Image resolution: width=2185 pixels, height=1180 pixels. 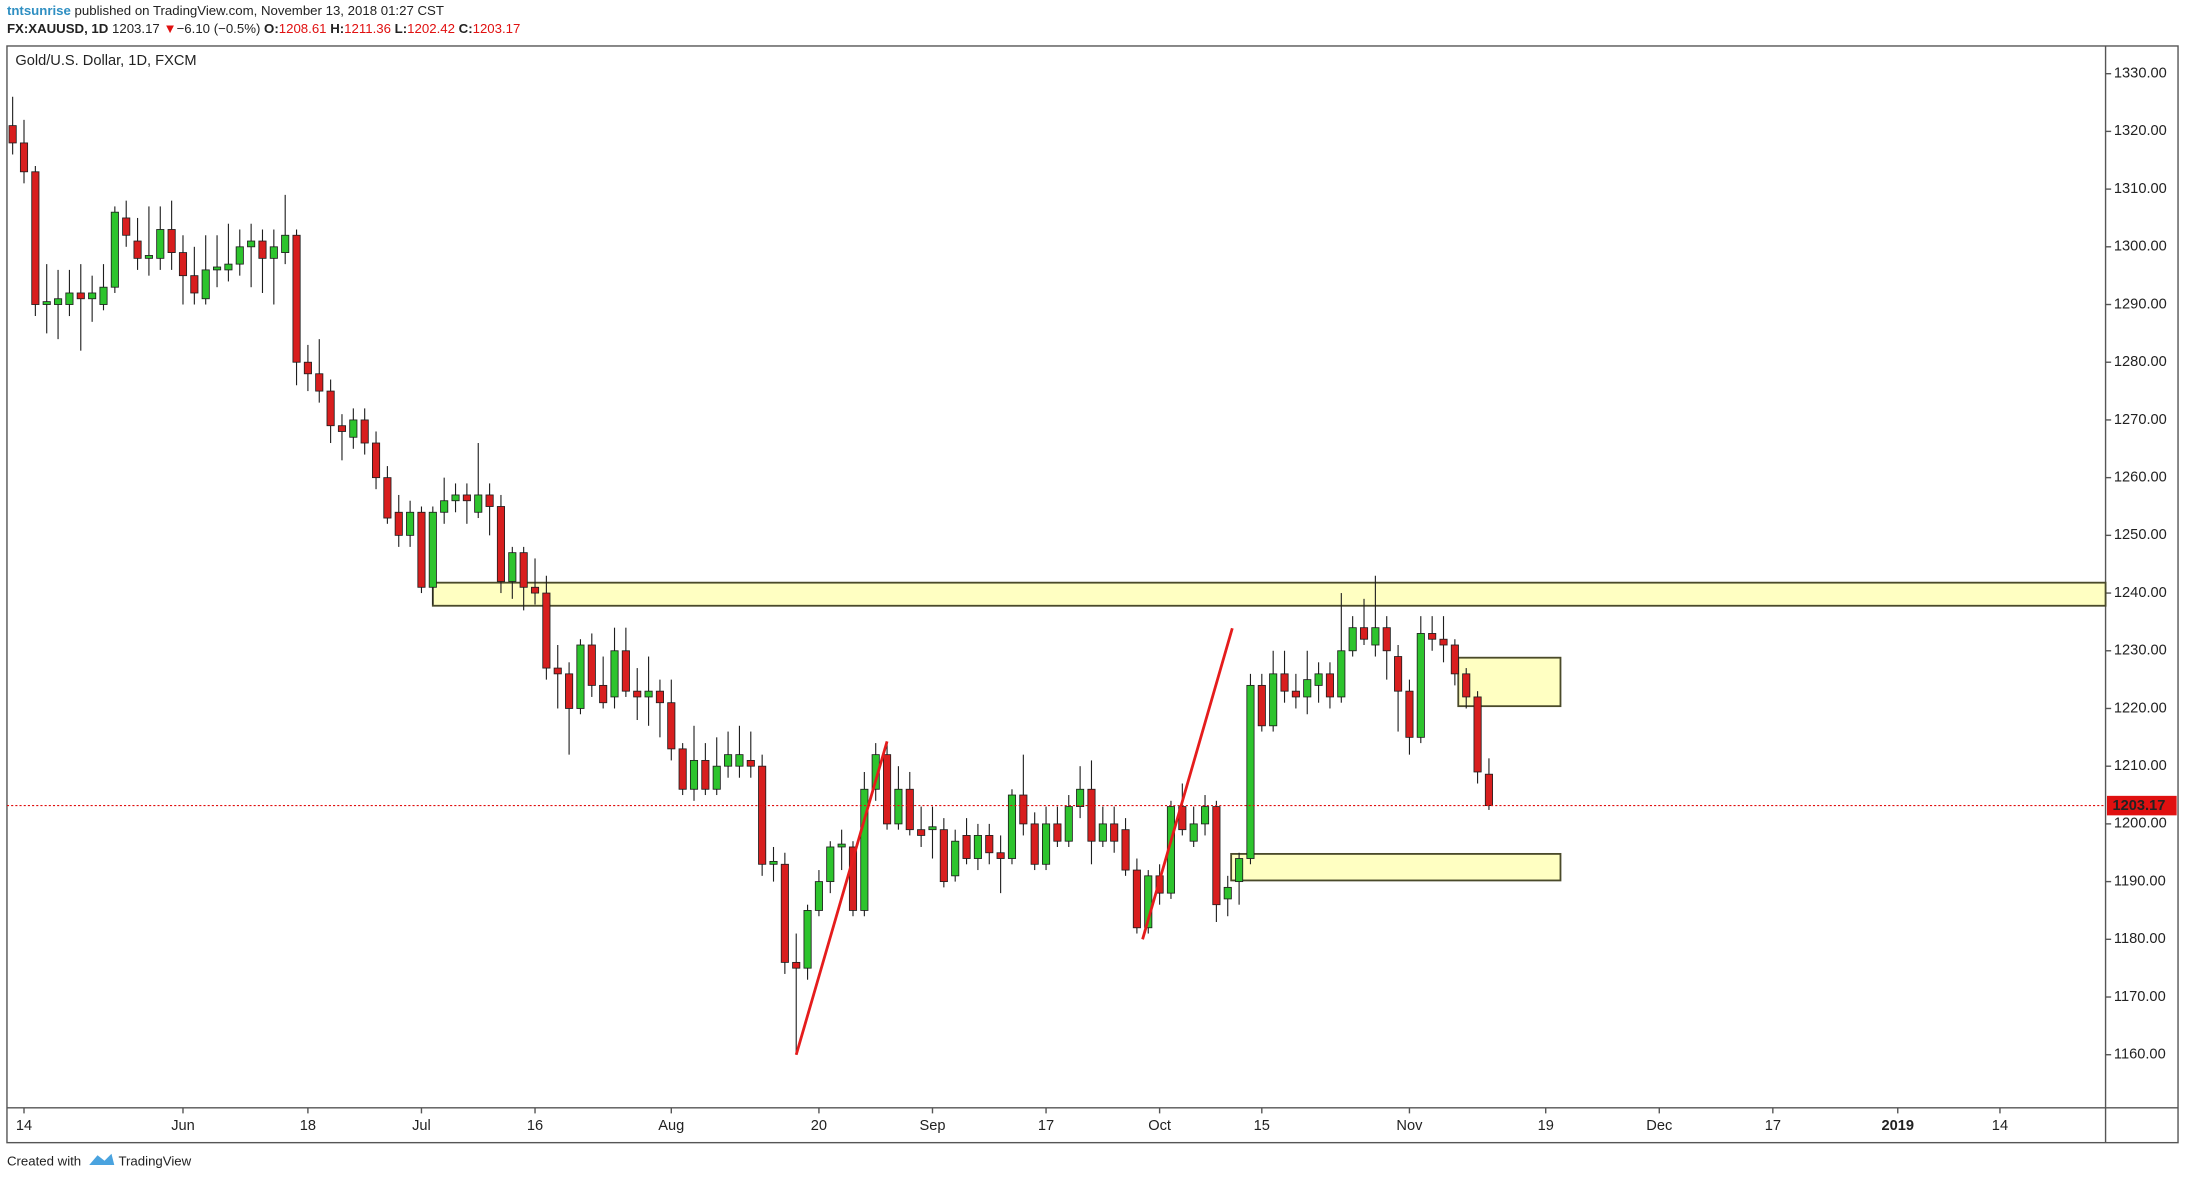 What do you see at coordinates (337, 28) in the screenshot?
I see `h-label: H:` at bounding box center [337, 28].